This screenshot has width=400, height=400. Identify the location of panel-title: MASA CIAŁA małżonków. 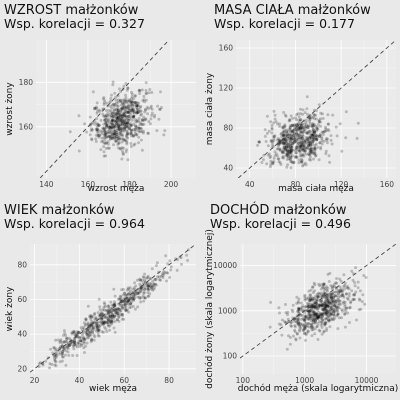
(292, 10).